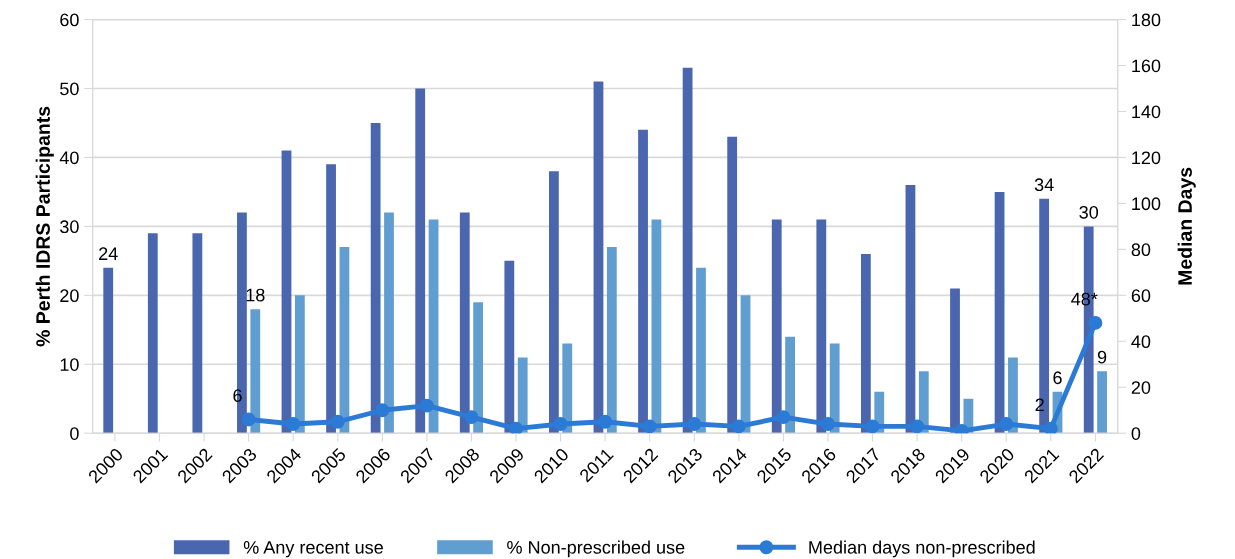 The width and height of the screenshot is (1235, 559). Describe the element at coordinates (1089, 212) in the screenshot. I see `data-label: 30` at that location.